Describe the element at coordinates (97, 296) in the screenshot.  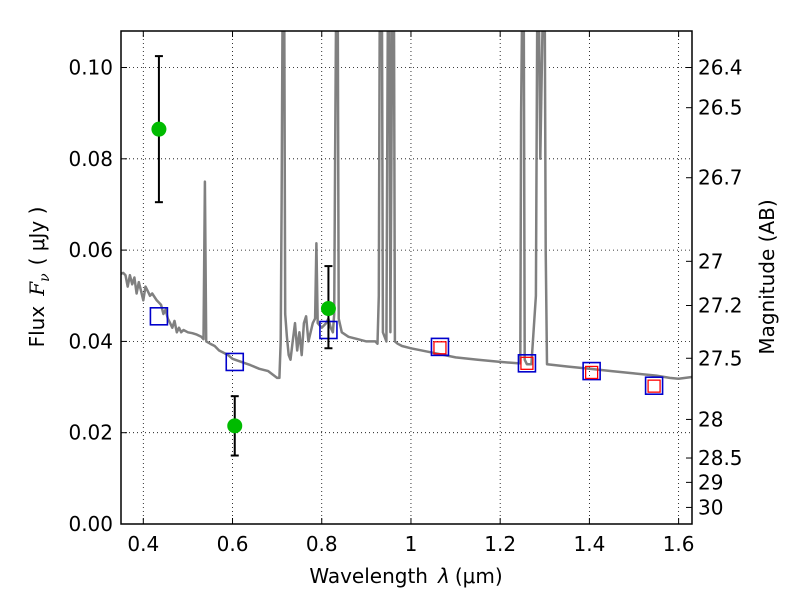
I see `y-axis-ticks: 0.00 0.02 0.04 0.06 0.08 0.10` at that location.